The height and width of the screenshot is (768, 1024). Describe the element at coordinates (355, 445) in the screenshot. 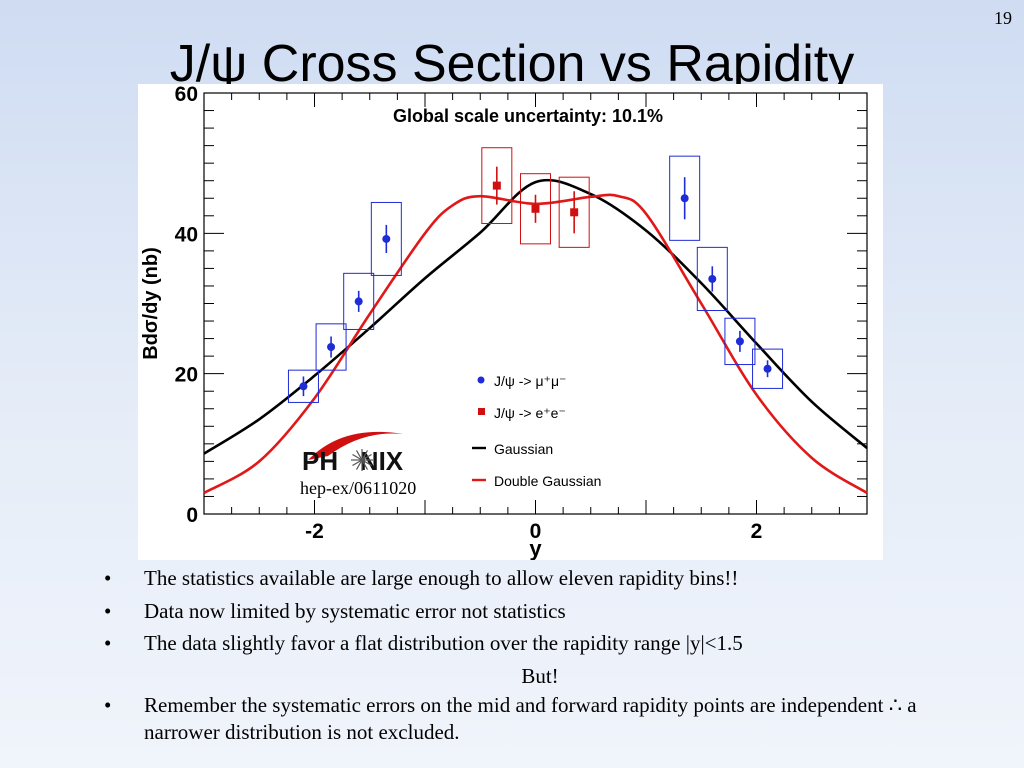

I see `logo-swoosh` at that location.